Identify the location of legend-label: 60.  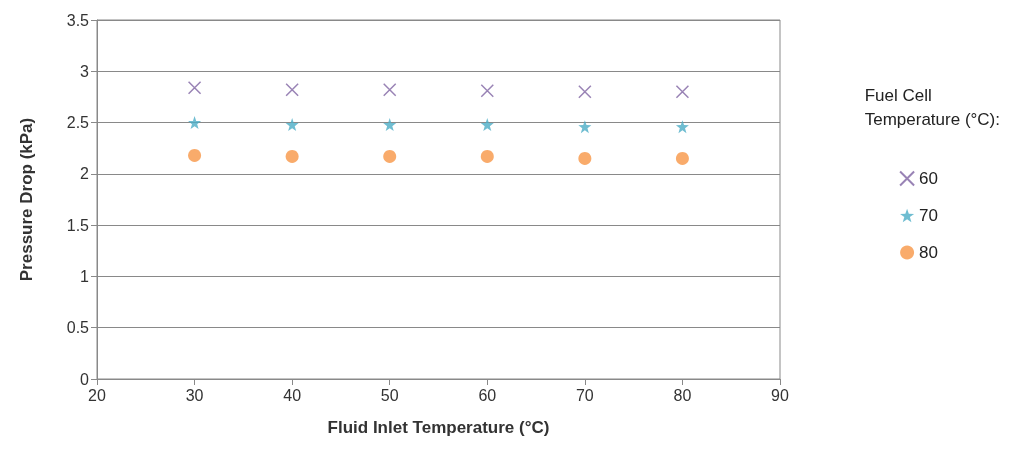
(929, 178).